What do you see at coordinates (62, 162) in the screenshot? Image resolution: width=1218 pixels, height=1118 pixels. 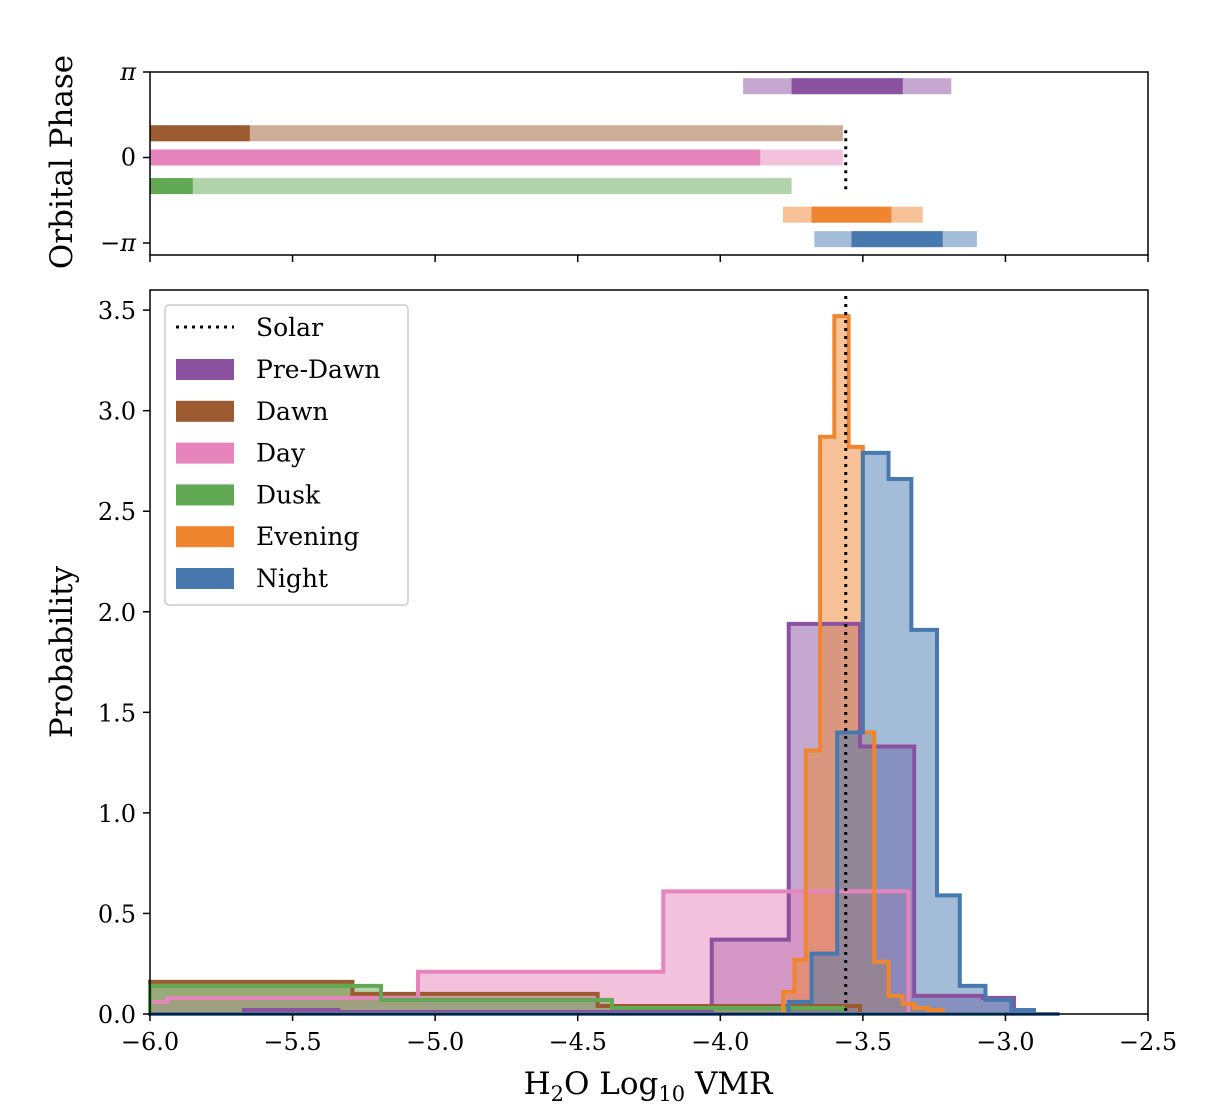 I see `phase-y-axis-title: Orbital Phase` at bounding box center [62, 162].